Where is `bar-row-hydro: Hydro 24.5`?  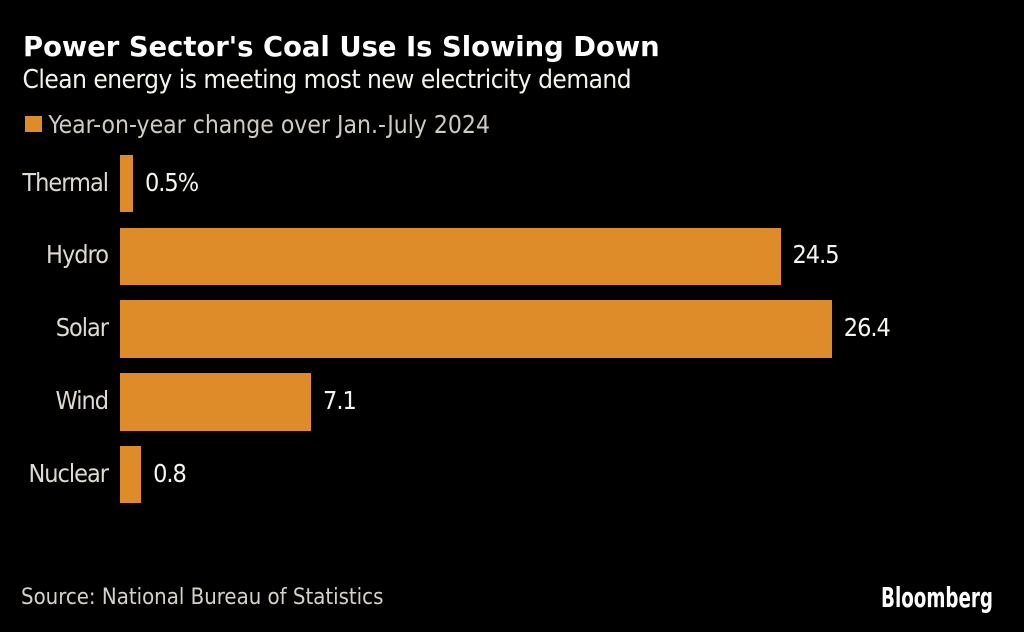
bar-row-hydro: Hydro 24.5 is located at coordinates (512, 256).